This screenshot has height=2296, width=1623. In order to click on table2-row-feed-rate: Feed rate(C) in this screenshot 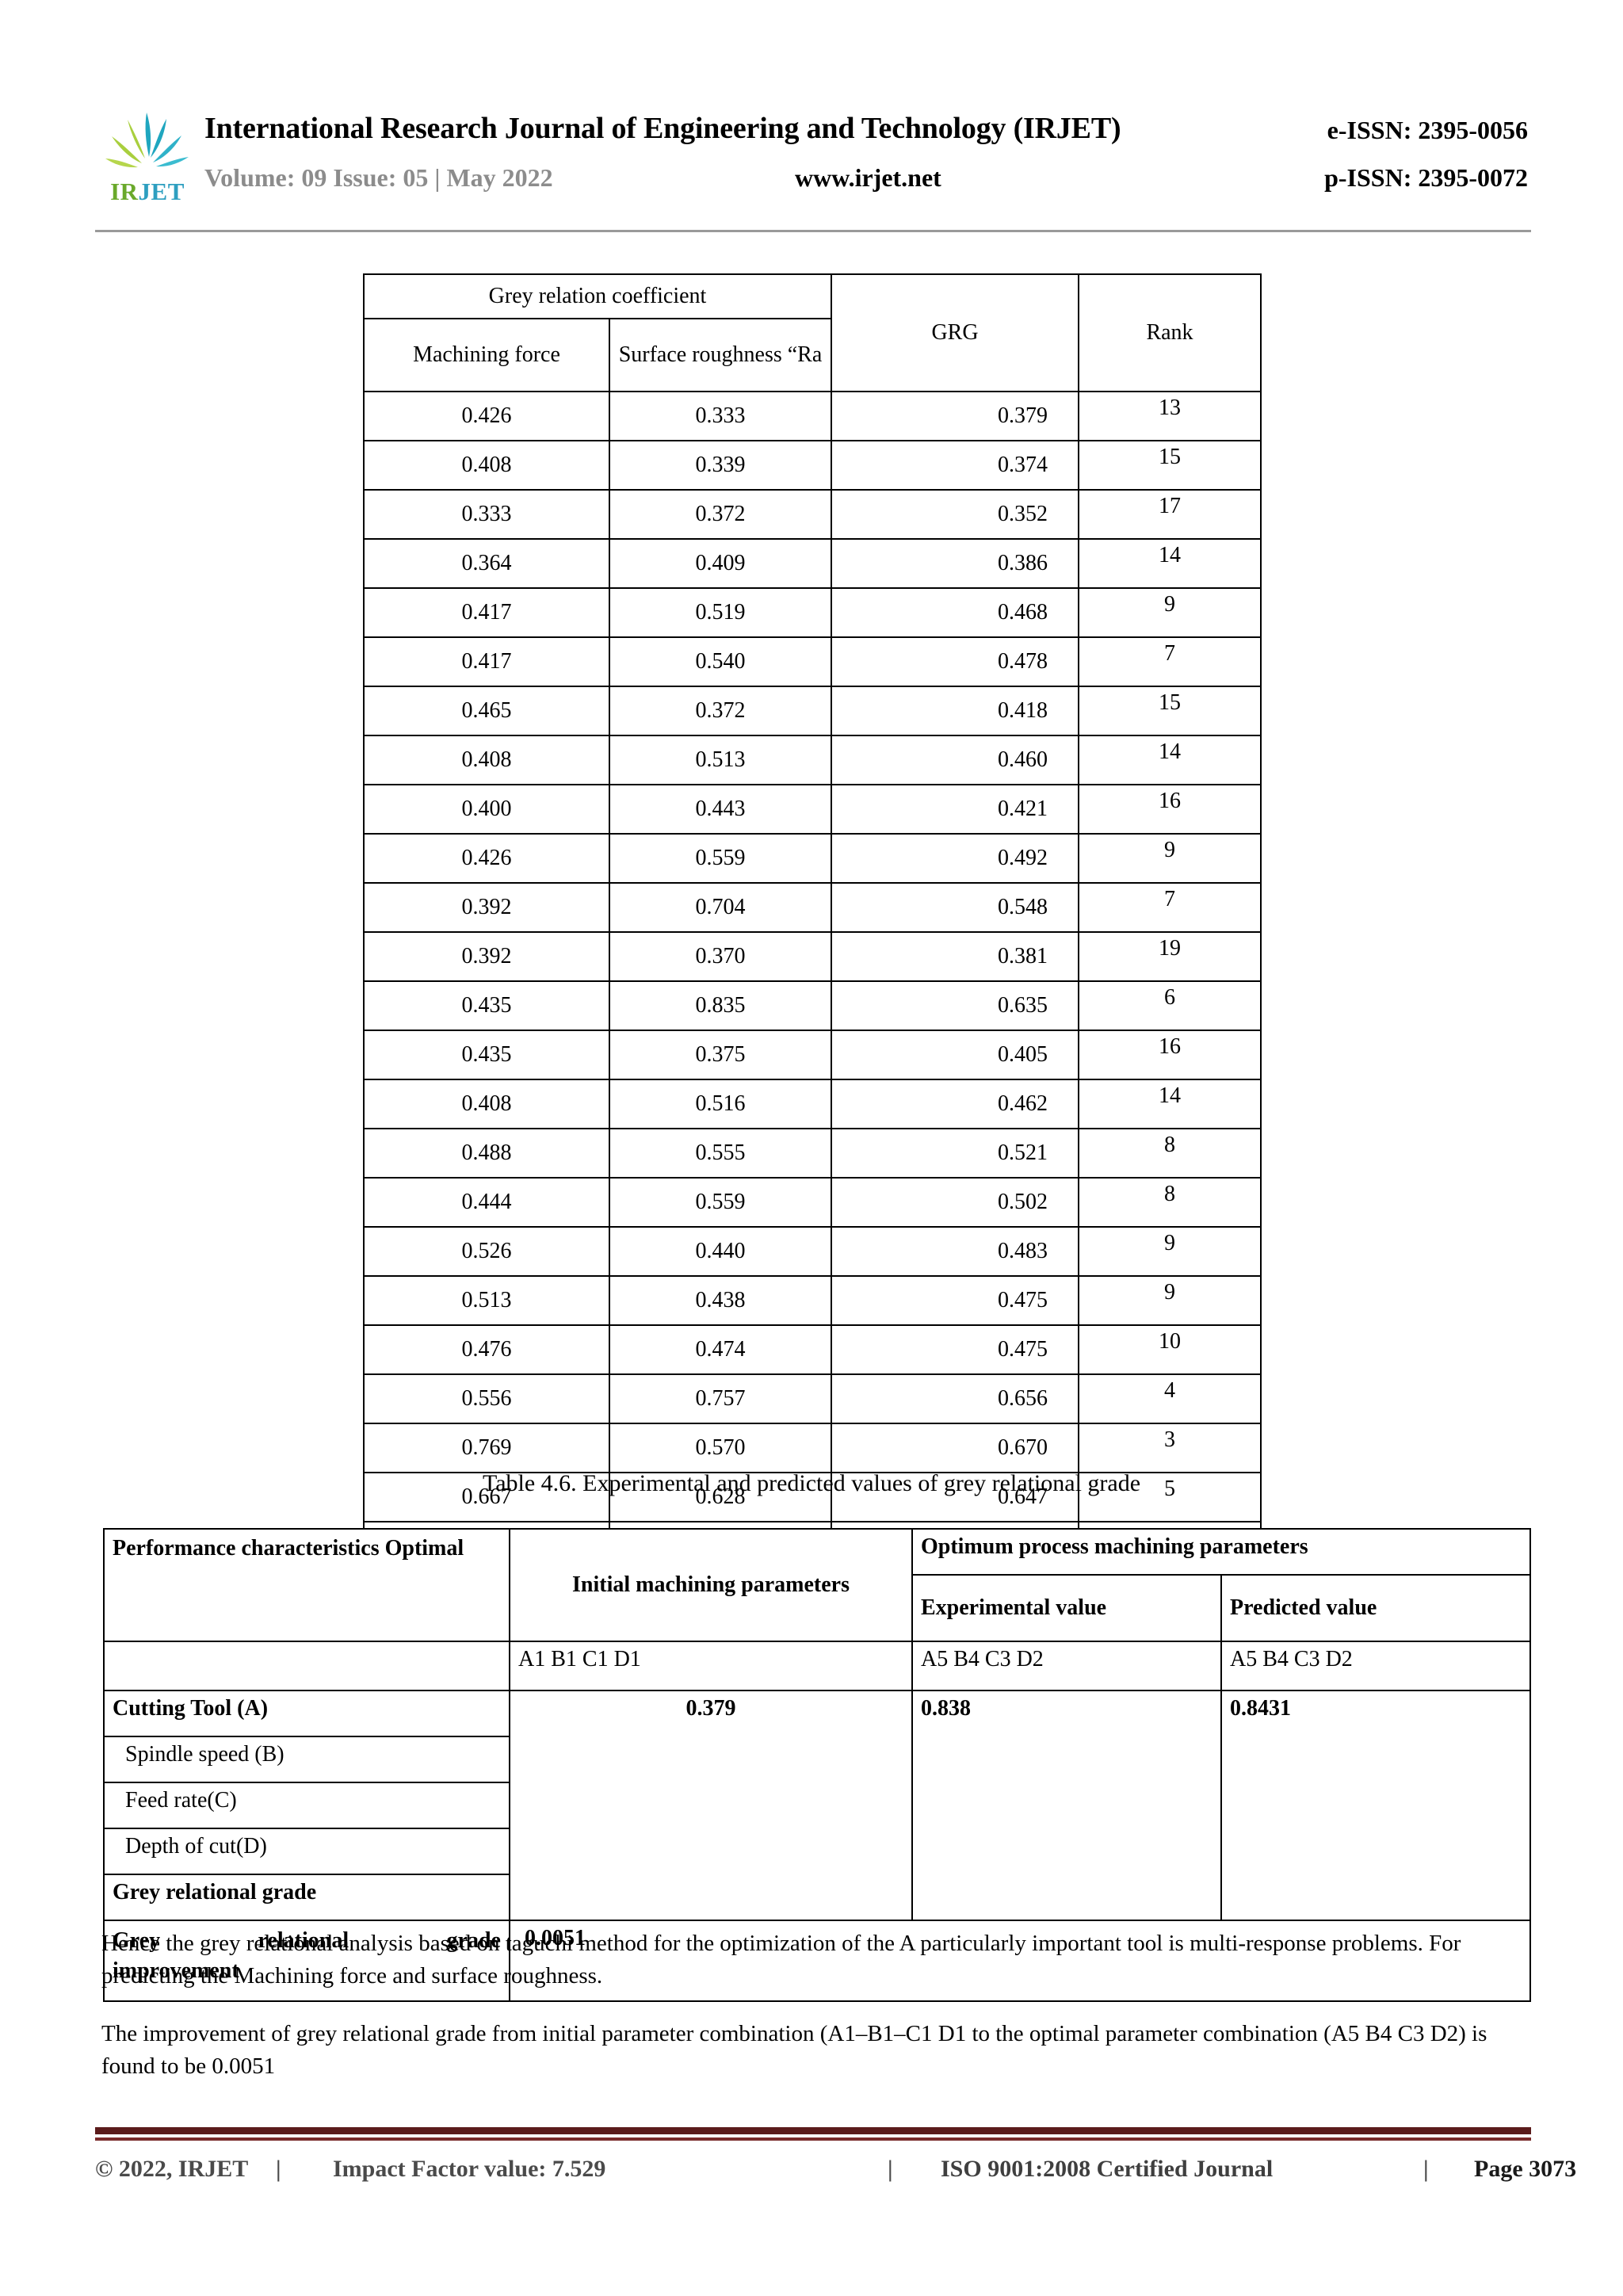, I will do `click(816, 1805)`.